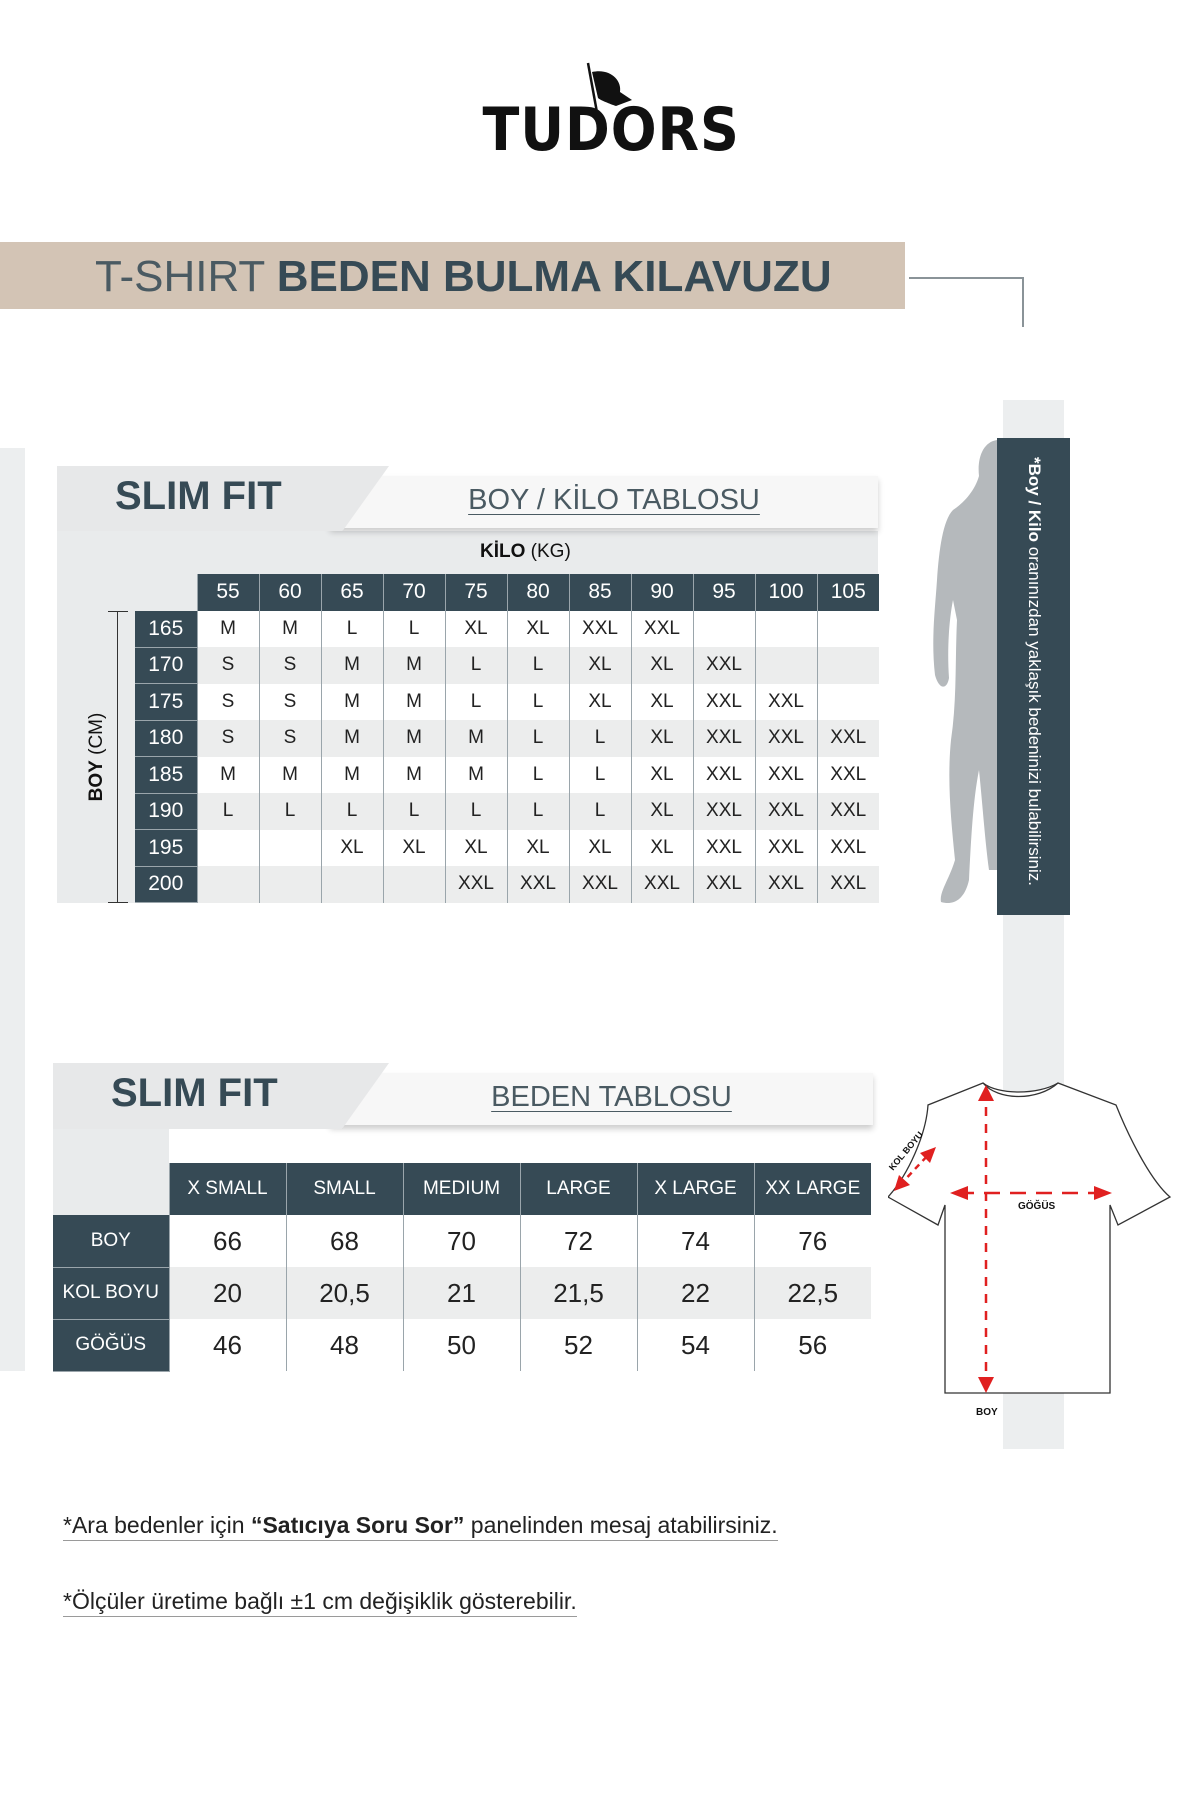 This screenshot has height=1800, width=1200. What do you see at coordinates (227, 592) in the screenshot?
I see `weight-header: 55` at bounding box center [227, 592].